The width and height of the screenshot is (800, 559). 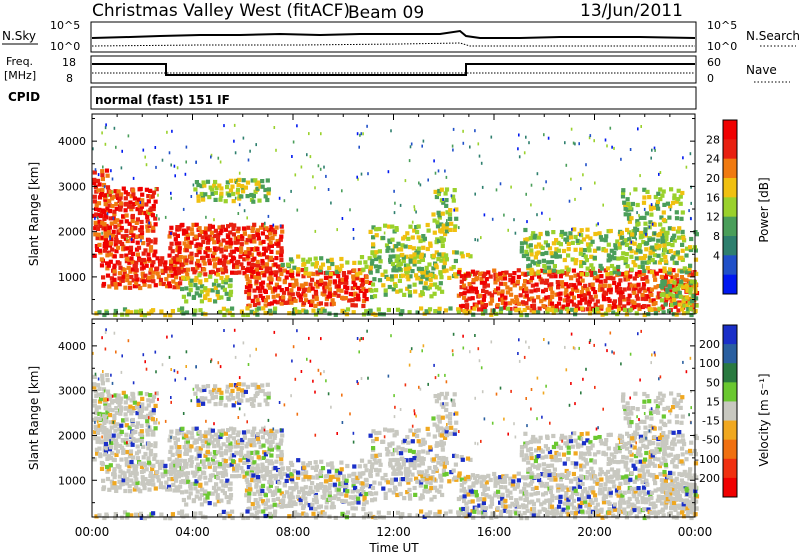 What do you see at coordinates (221, 11) in the screenshot?
I see `station-title: Christmas Valley West (fitACF)` at bounding box center [221, 11].